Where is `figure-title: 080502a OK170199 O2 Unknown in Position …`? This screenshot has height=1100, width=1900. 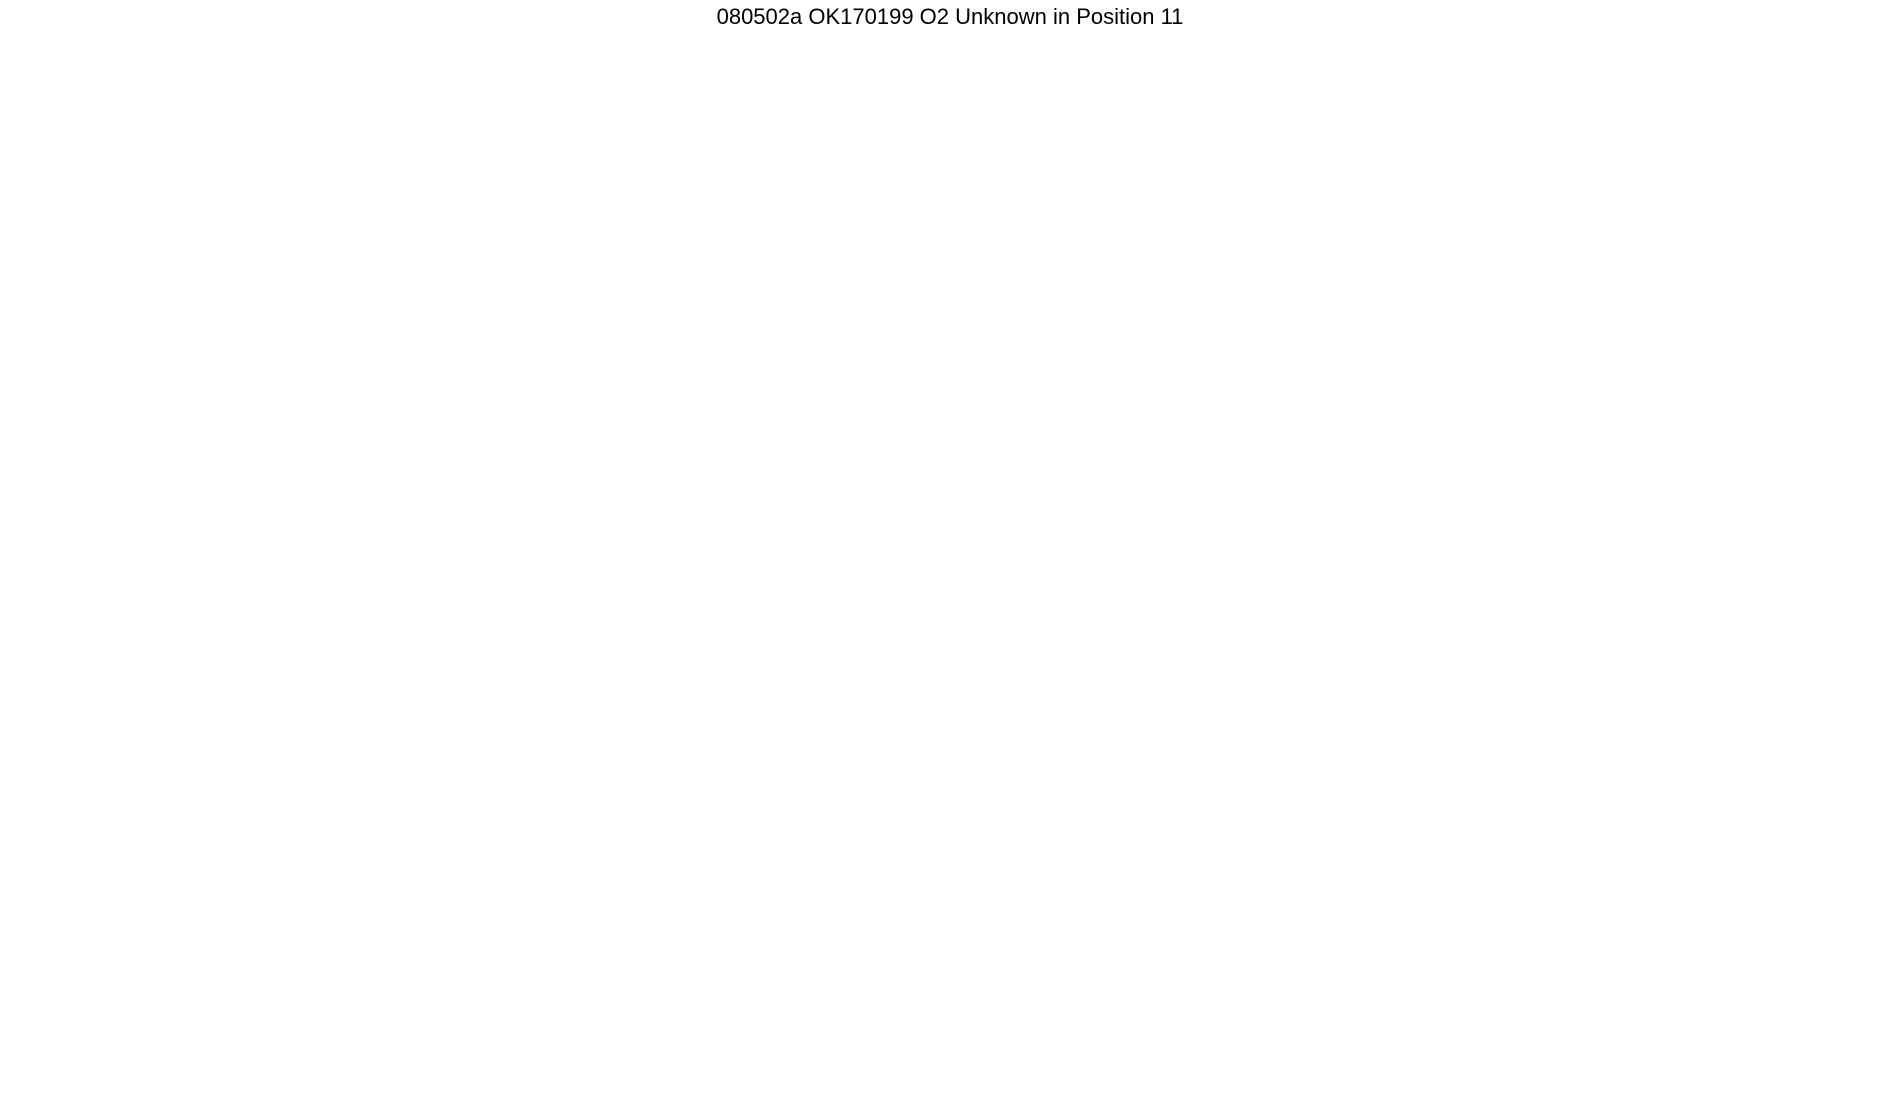 figure-title: 080502a OK170199 O2 Unknown in Position … is located at coordinates (950, 16).